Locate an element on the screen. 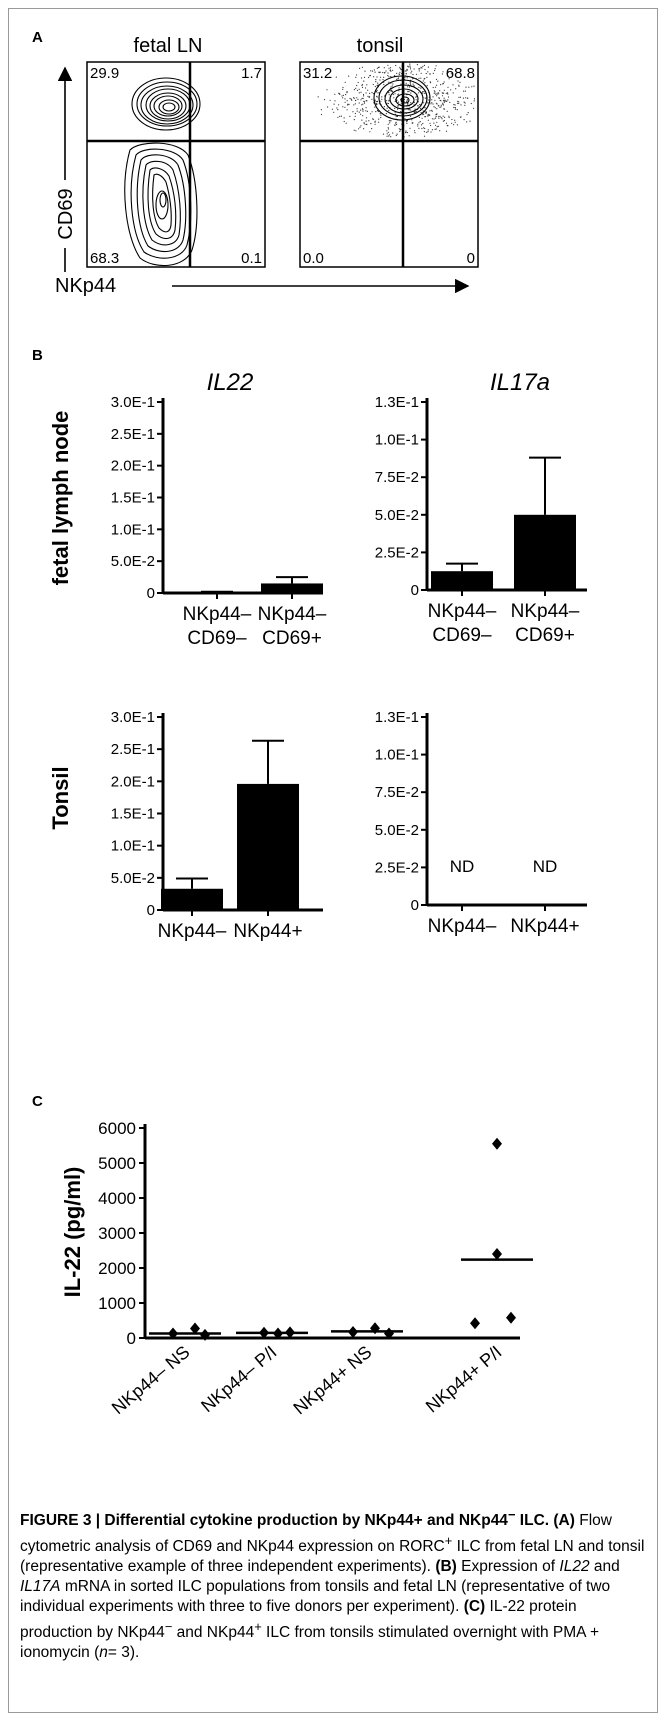 The height and width of the screenshot is (1723, 668). row-label-tonsil: Tonsil is located at coordinates (60, 797).